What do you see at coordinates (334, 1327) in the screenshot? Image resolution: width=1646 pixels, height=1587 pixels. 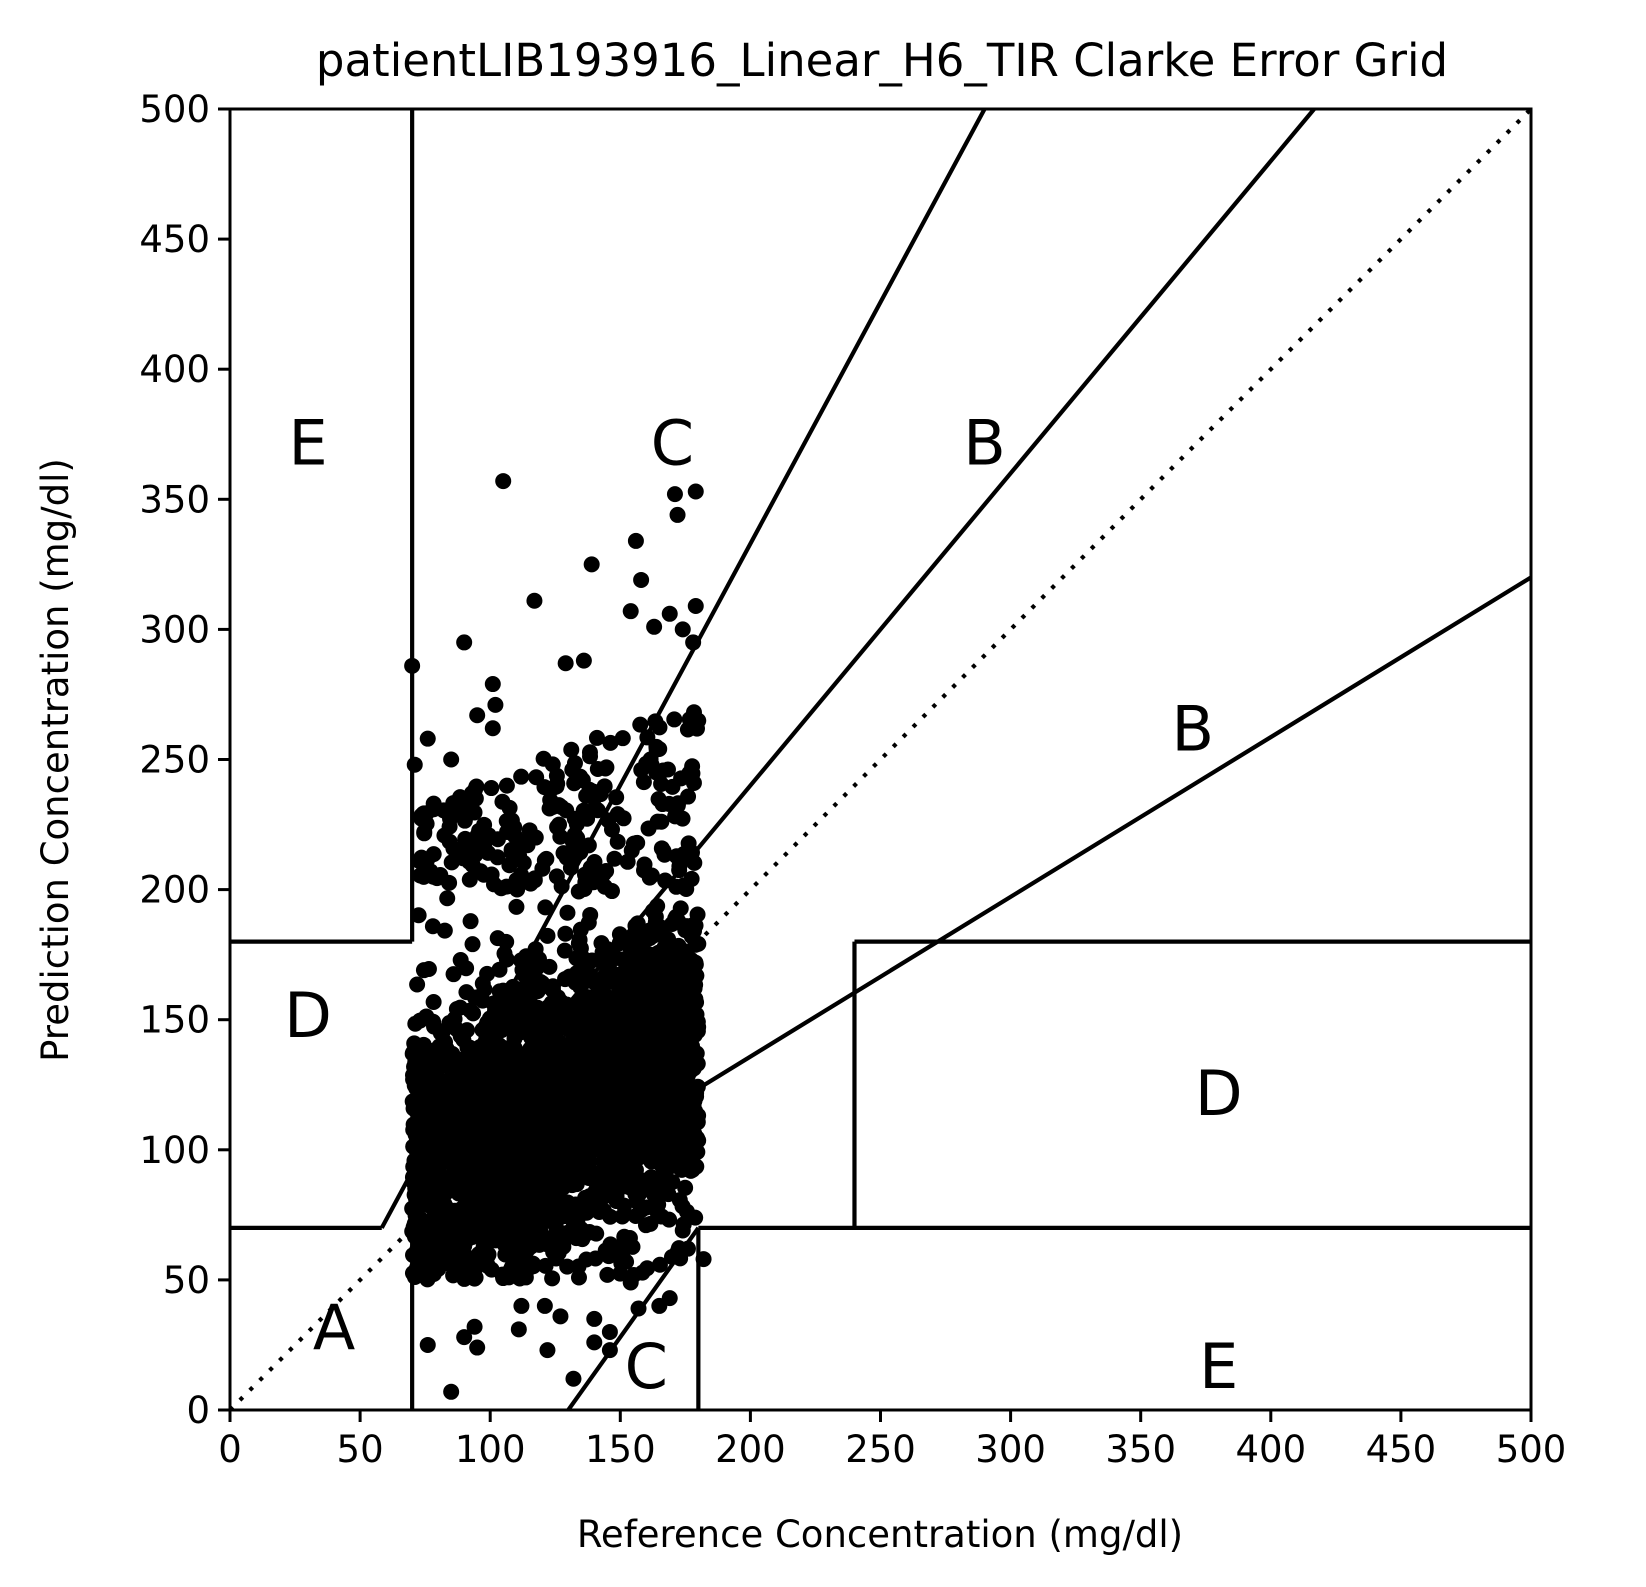 I see `zone-label-a: A` at bounding box center [334, 1327].